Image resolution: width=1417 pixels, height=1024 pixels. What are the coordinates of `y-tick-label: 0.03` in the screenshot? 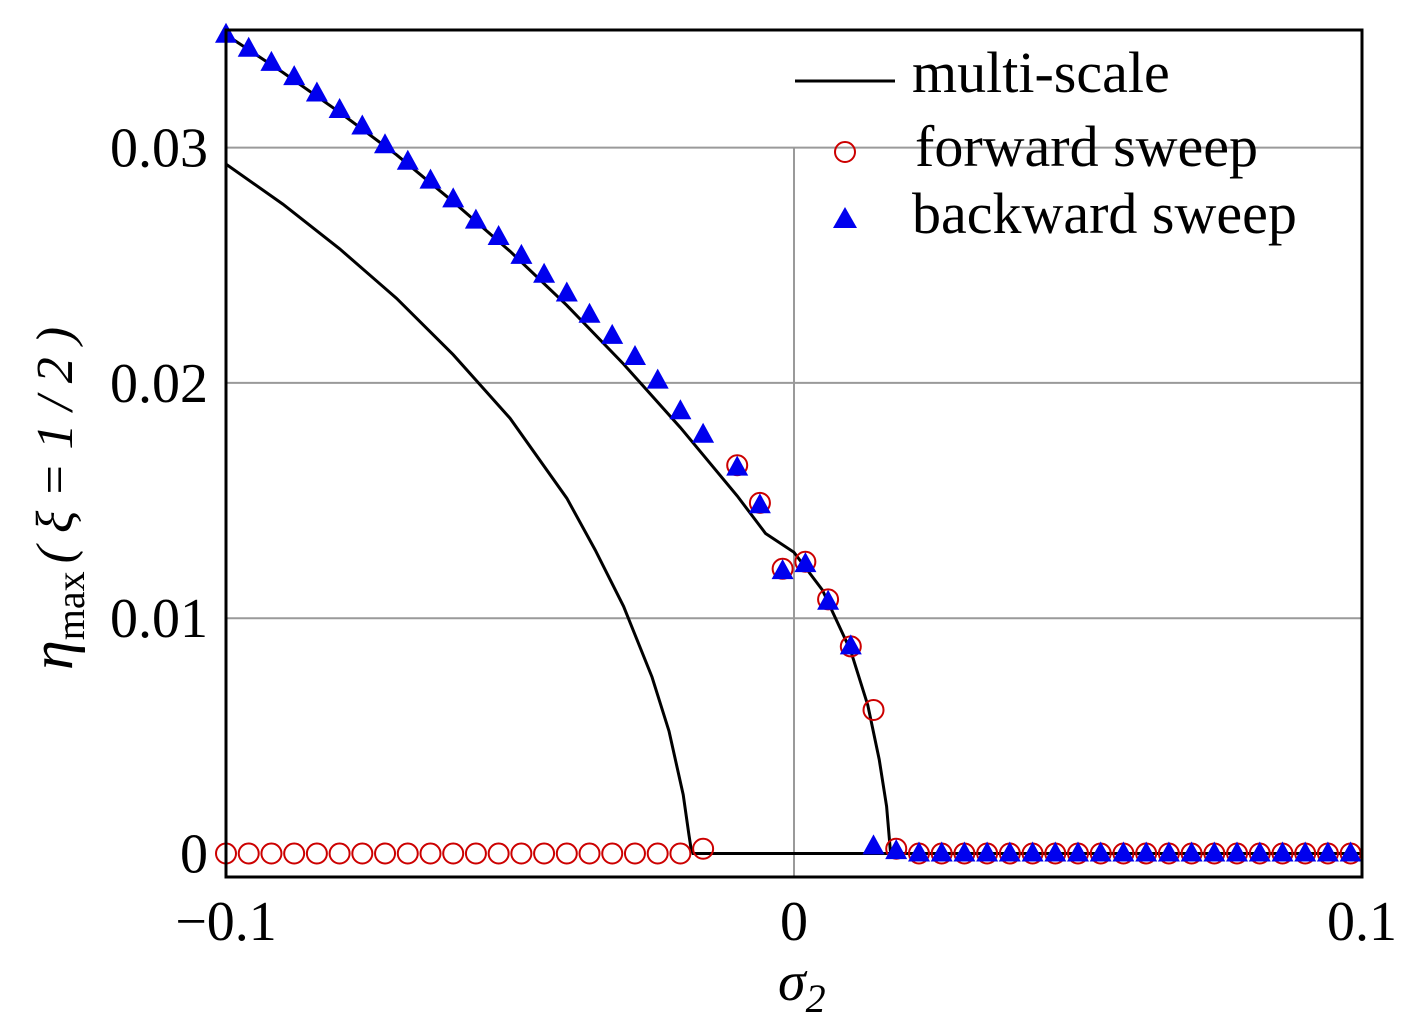 It's located at (159, 149).